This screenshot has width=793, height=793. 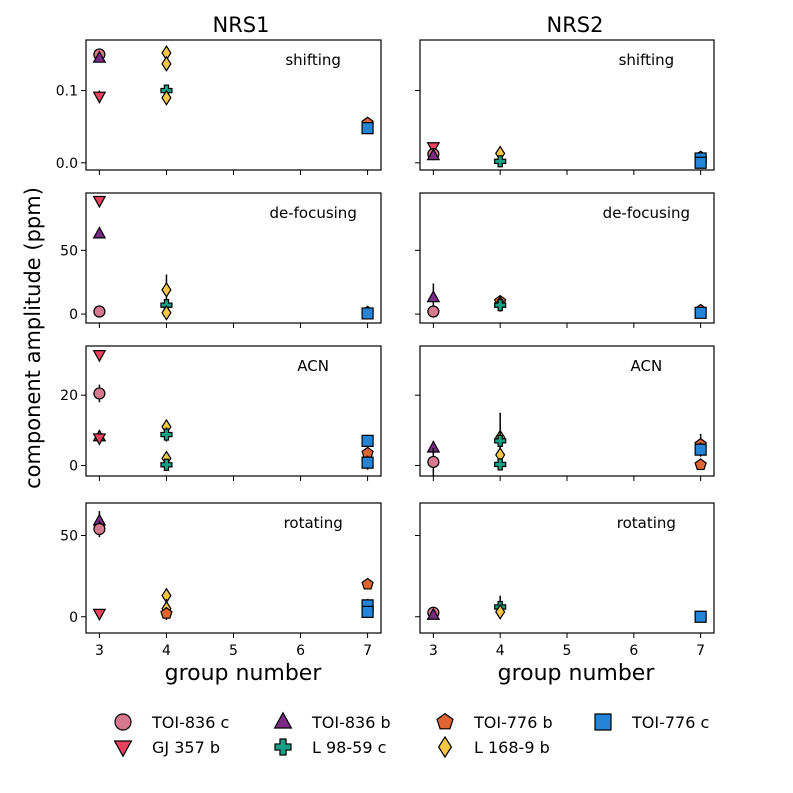 I want to click on panel-nrs1-acn: 0 20 ACN, so click(x=221, y=413).